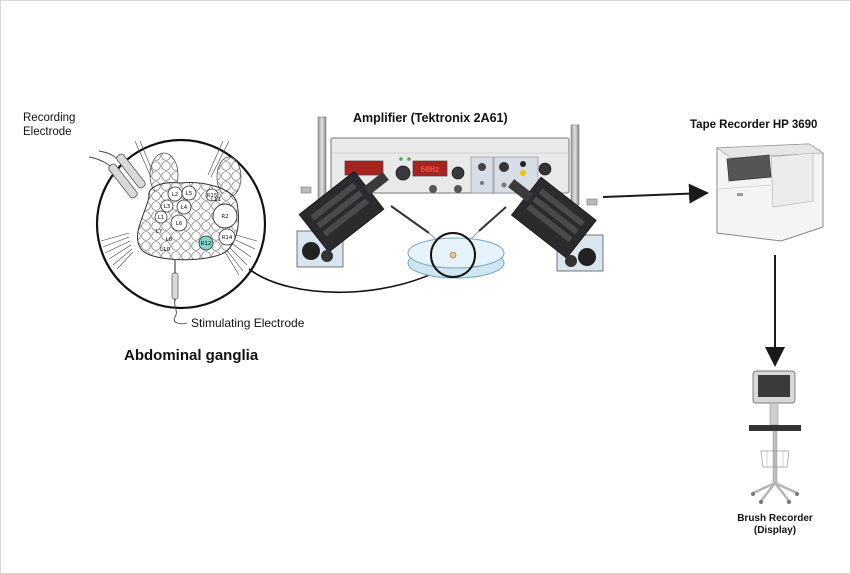  I want to click on brush-recorder-label-line2: (Display), so click(775, 530).